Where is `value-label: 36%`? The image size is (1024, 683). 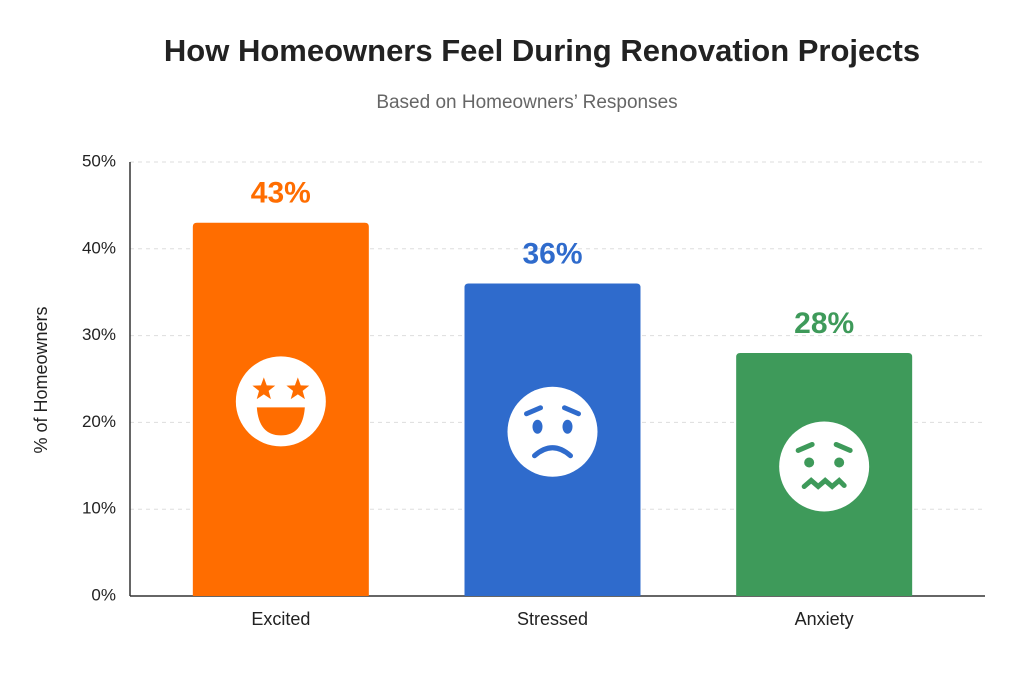
value-label: 36% is located at coordinates (552, 253).